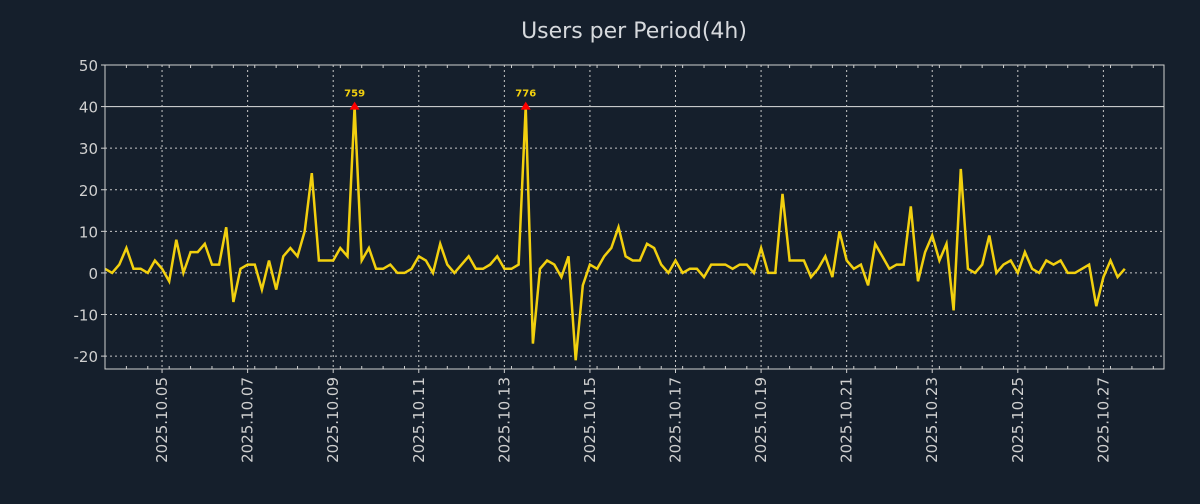 The height and width of the screenshot is (504, 1200). What do you see at coordinates (86, 357) in the screenshot?
I see `y-tick-label: -20` at bounding box center [86, 357].